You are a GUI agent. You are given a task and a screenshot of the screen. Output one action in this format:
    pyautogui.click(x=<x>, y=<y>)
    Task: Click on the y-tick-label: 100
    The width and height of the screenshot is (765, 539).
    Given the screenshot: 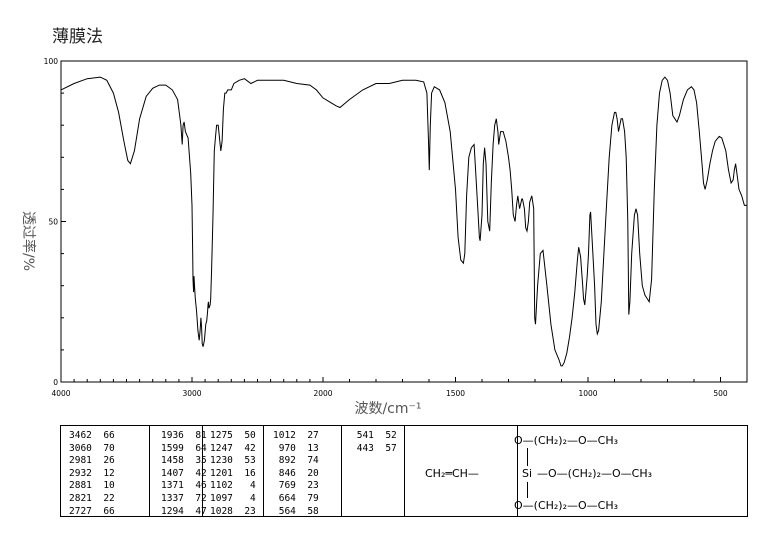 What is the action you would take?
    pyautogui.click(x=51, y=61)
    